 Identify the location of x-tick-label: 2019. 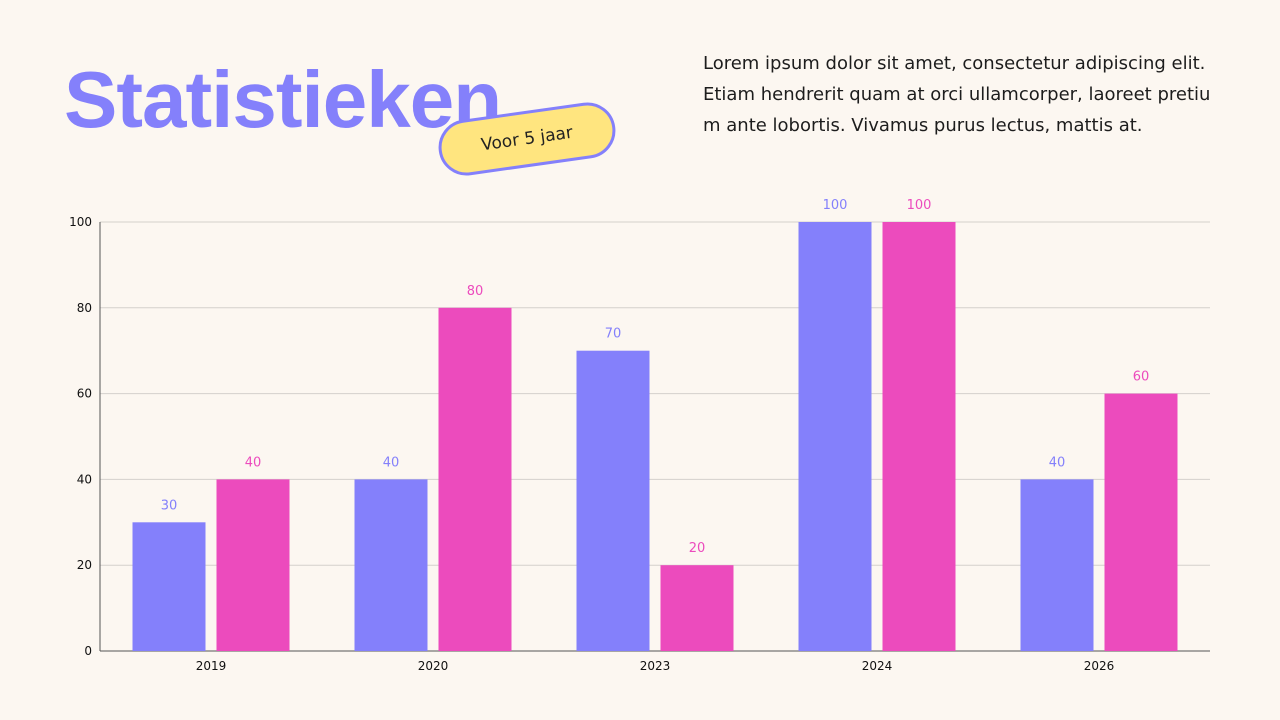
(211, 666).